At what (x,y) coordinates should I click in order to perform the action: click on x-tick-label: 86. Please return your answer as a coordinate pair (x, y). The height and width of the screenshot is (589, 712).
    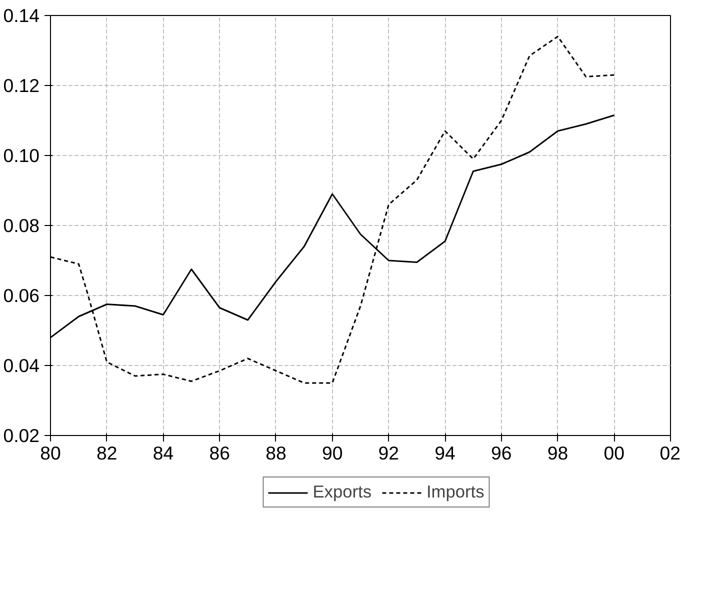
    Looking at the image, I should click on (219, 453).